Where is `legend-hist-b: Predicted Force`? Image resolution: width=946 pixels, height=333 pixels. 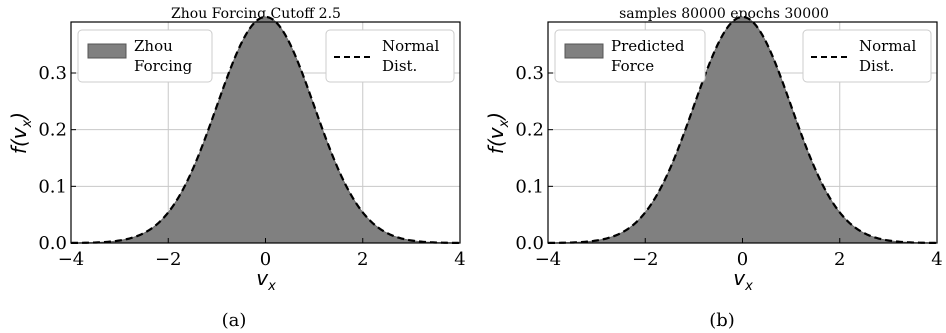
legend-hist-b: Predicted Force is located at coordinates (630, 56).